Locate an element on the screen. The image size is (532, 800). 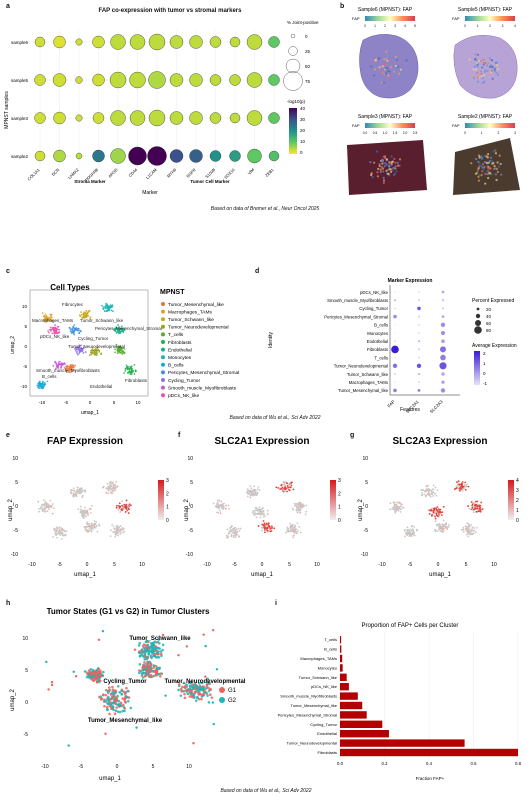
legend-label: pDCs_NK_like is located at coordinates (184, 396).